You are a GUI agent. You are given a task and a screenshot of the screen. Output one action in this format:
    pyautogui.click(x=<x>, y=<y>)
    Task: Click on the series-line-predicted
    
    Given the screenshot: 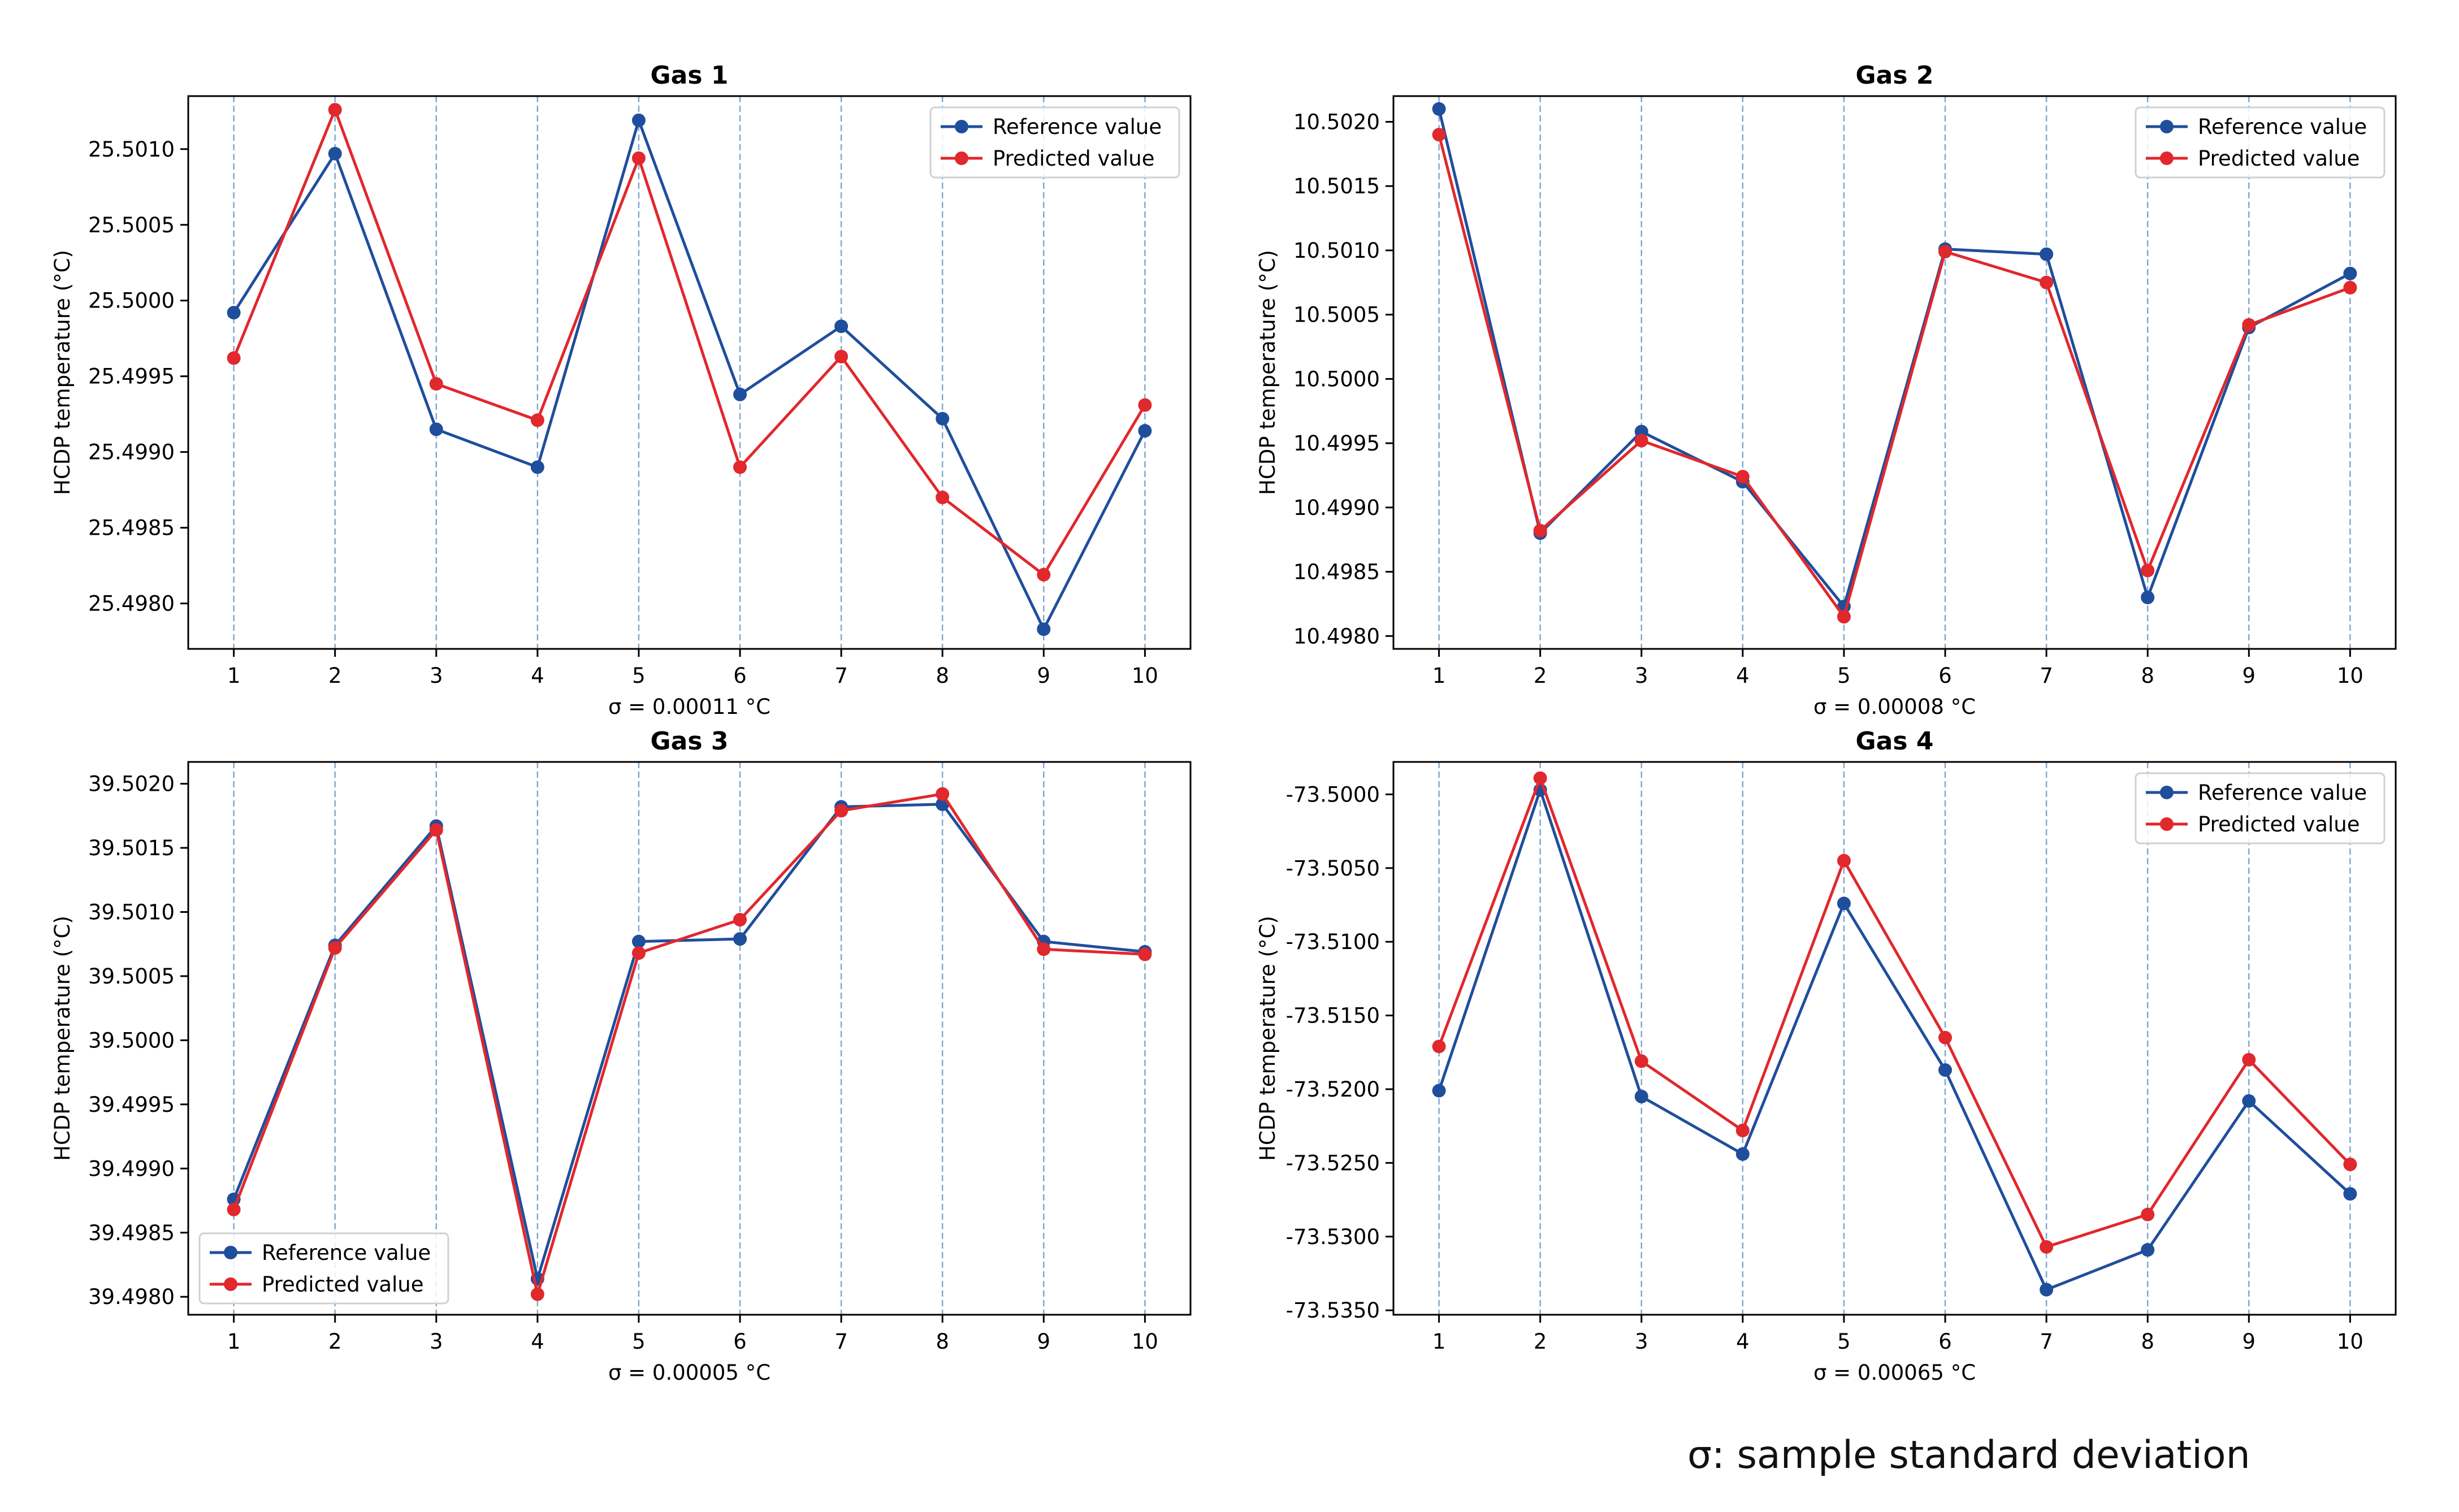 What is the action you would take?
    pyautogui.click(x=1895, y=376)
    